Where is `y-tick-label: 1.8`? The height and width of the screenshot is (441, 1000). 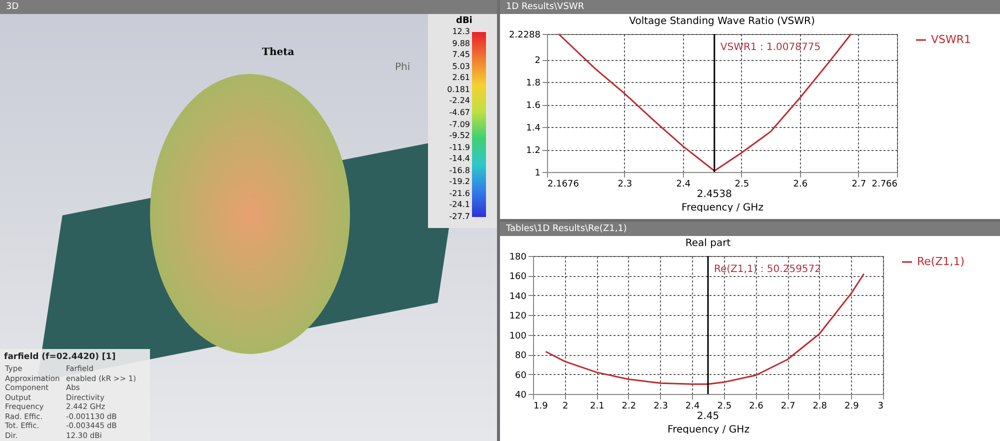
y-tick-label: 1.8 is located at coordinates (533, 83).